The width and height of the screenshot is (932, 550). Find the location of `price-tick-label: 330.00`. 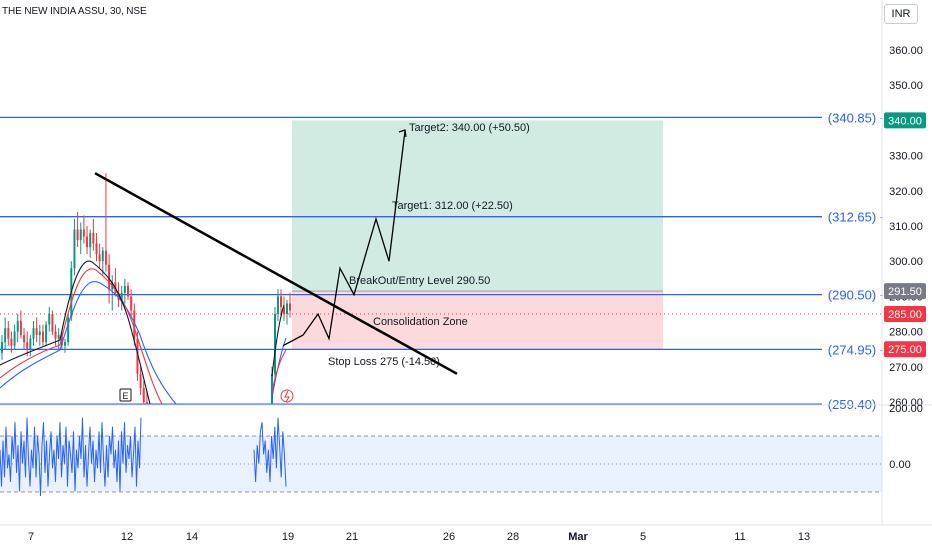

price-tick-label: 330.00 is located at coordinates (906, 157).